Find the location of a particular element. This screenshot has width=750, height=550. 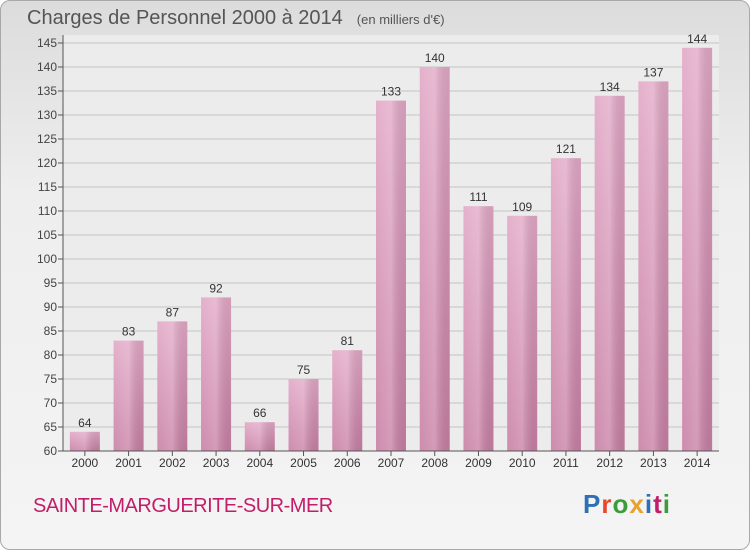

data-label-2009: 111 is located at coordinates (478, 197).